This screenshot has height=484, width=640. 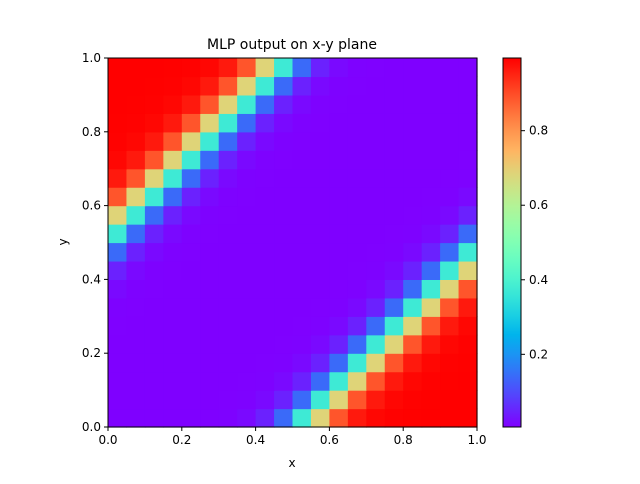 What do you see at coordinates (107, 440) in the screenshot?
I see `x-tick-label: 0.0` at bounding box center [107, 440].